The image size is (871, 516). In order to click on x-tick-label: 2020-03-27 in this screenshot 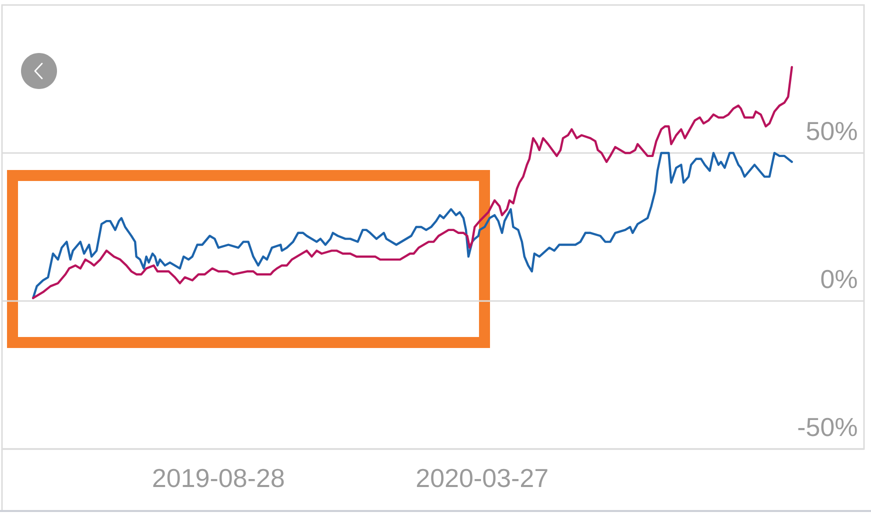, I will do `click(482, 478)`.